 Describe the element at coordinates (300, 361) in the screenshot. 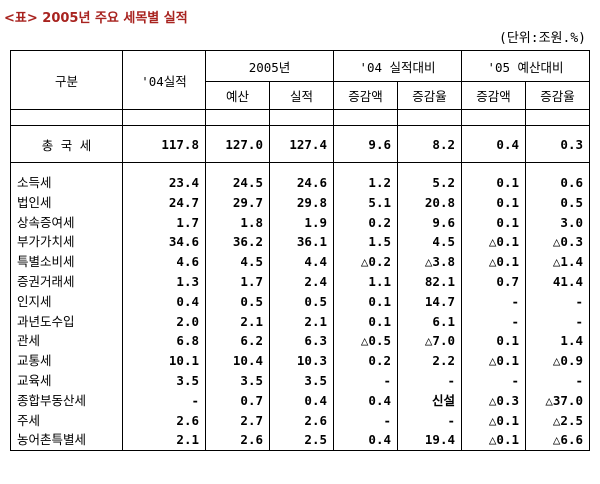

I see `table-row: 교통세 10.1 10.4 10.3 0.2 2.2 △0.1 △0.9` at that location.